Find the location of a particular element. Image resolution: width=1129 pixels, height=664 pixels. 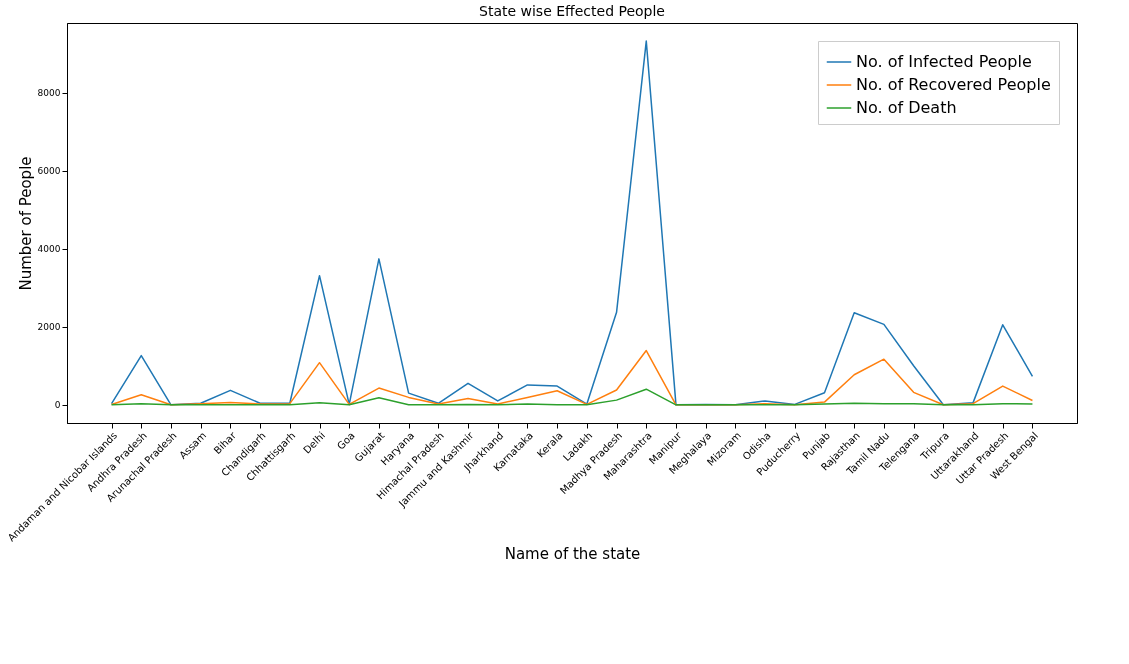

legend-label: No. of Infected People is located at coordinates (944, 61).